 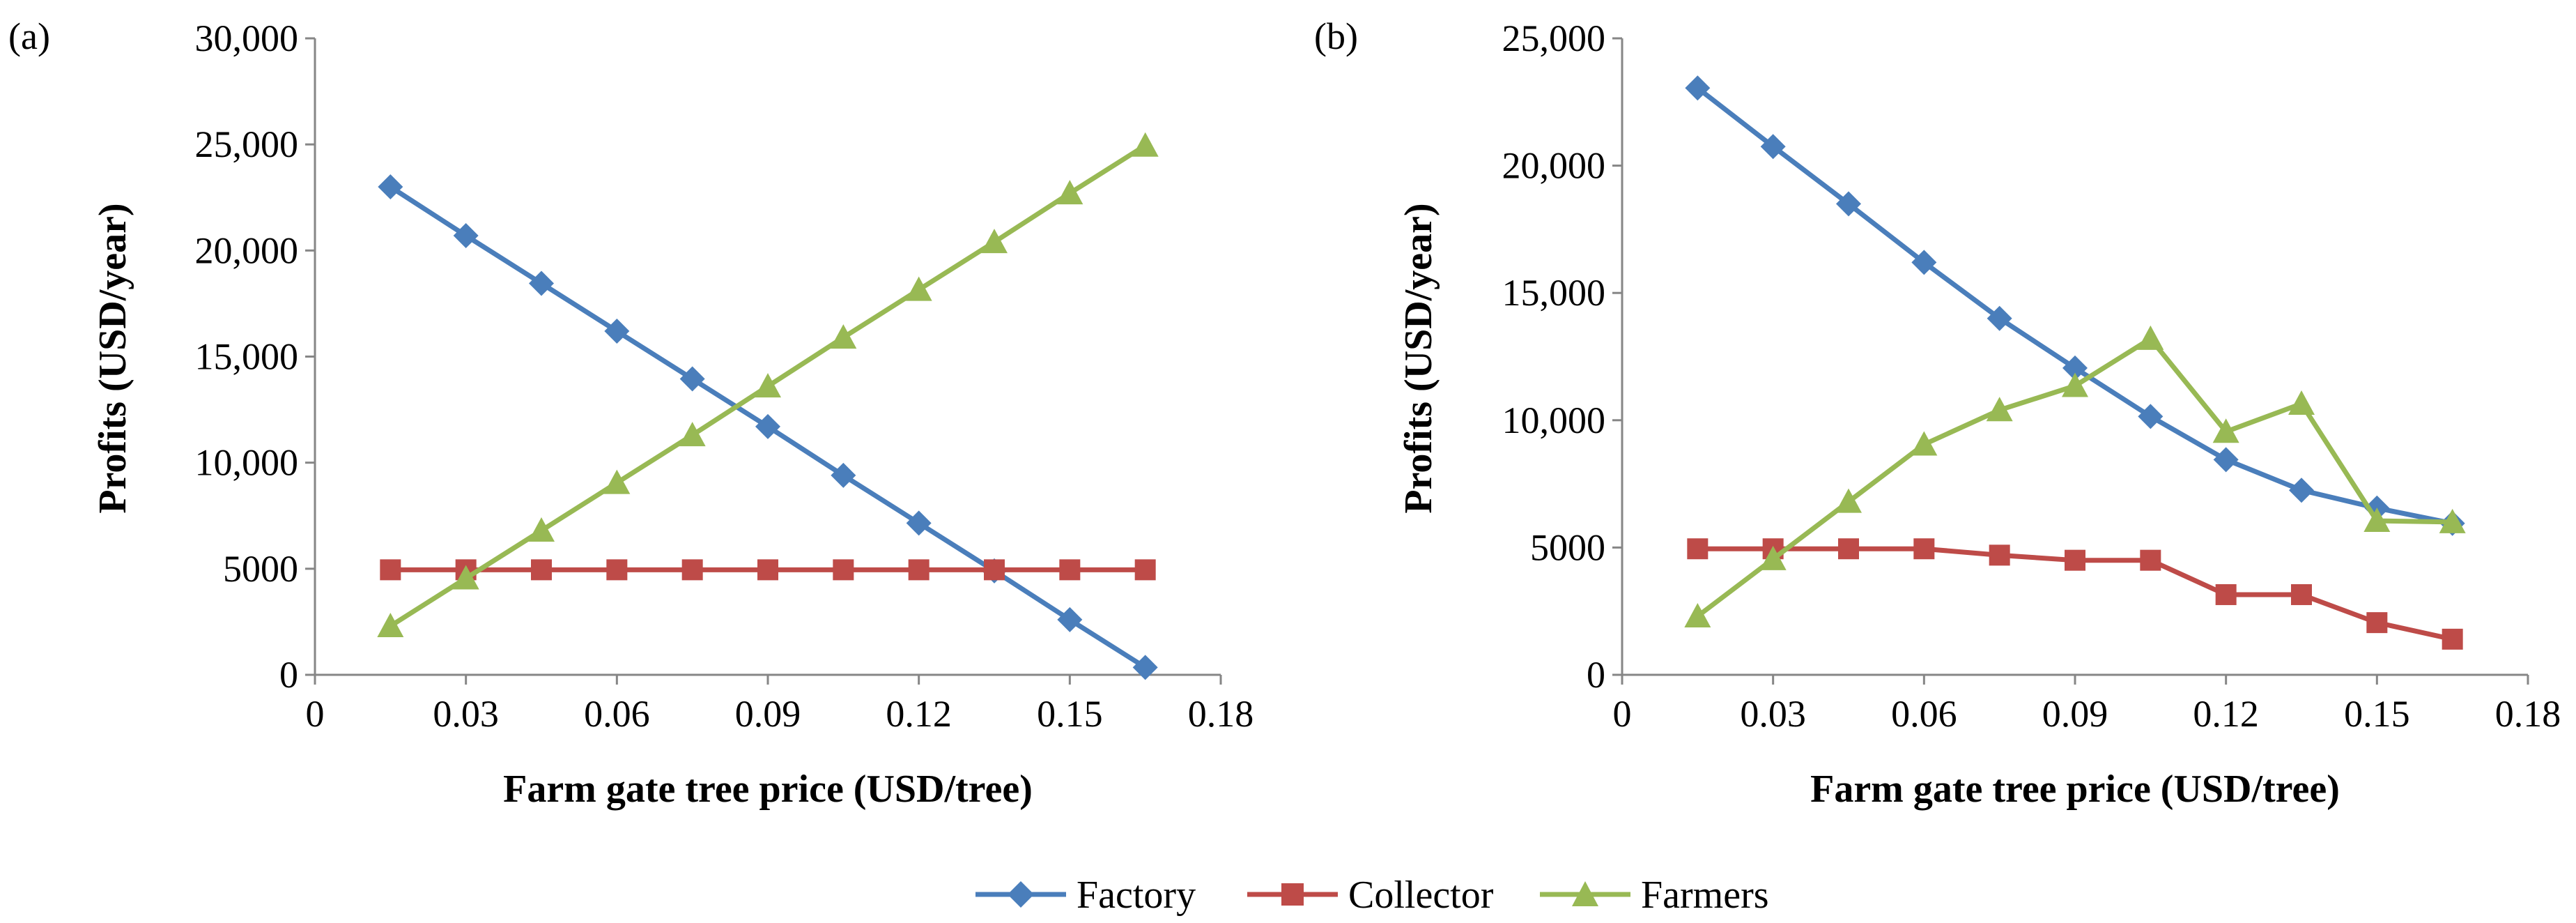 I want to click on legend-item-collector: Collector, so click(x=1370, y=896).